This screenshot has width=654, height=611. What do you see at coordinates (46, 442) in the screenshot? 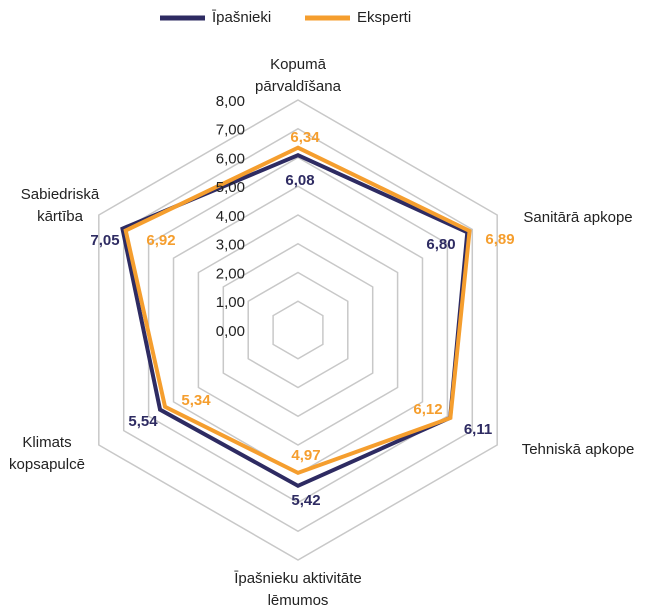
I see `category-label: Klimats` at bounding box center [46, 442].